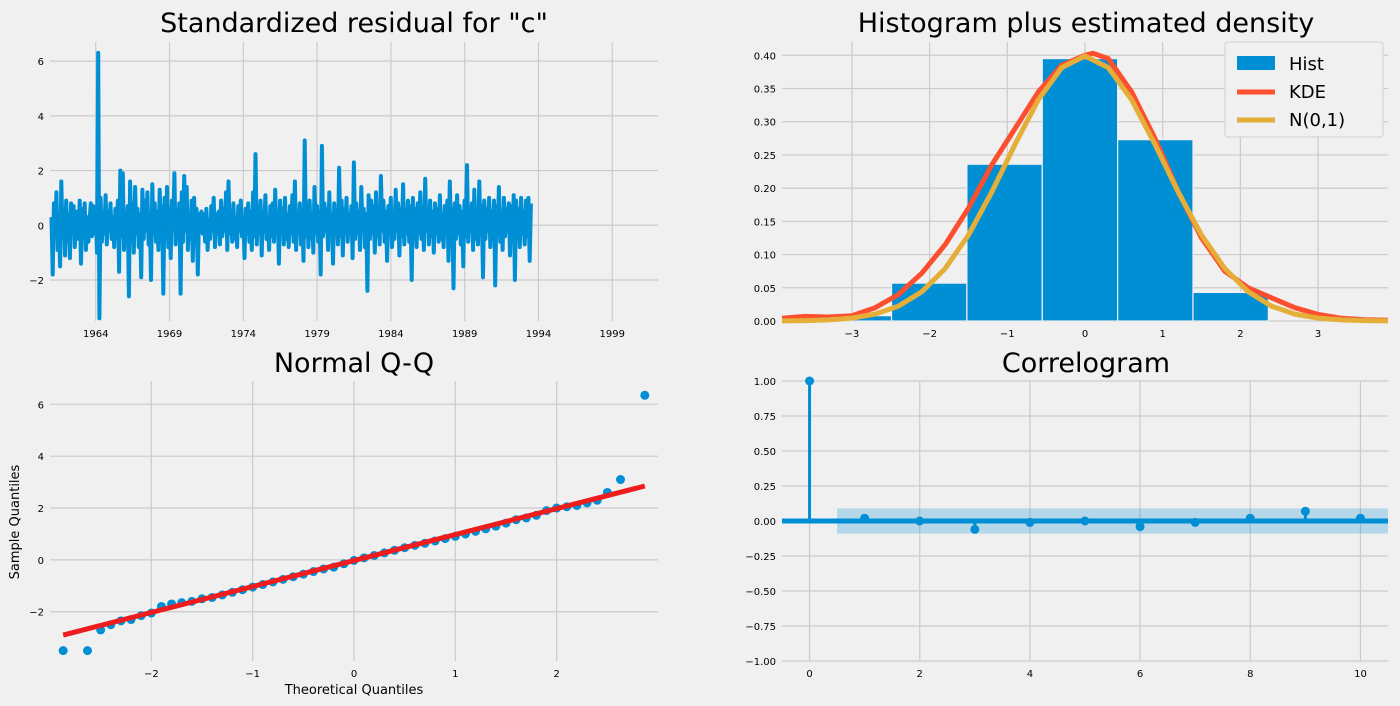  What do you see at coordinates (765, 382) in the screenshot?
I see `y-tick-label: 1.00` at bounding box center [765, 382].